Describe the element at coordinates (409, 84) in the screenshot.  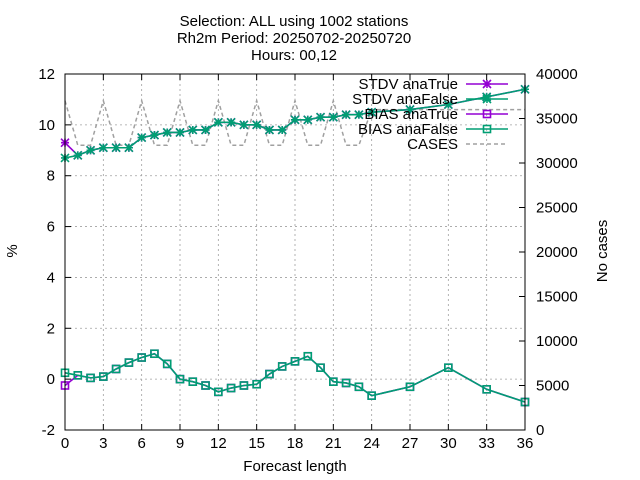
I see `legend-label: STDV anaTrue` at that location.